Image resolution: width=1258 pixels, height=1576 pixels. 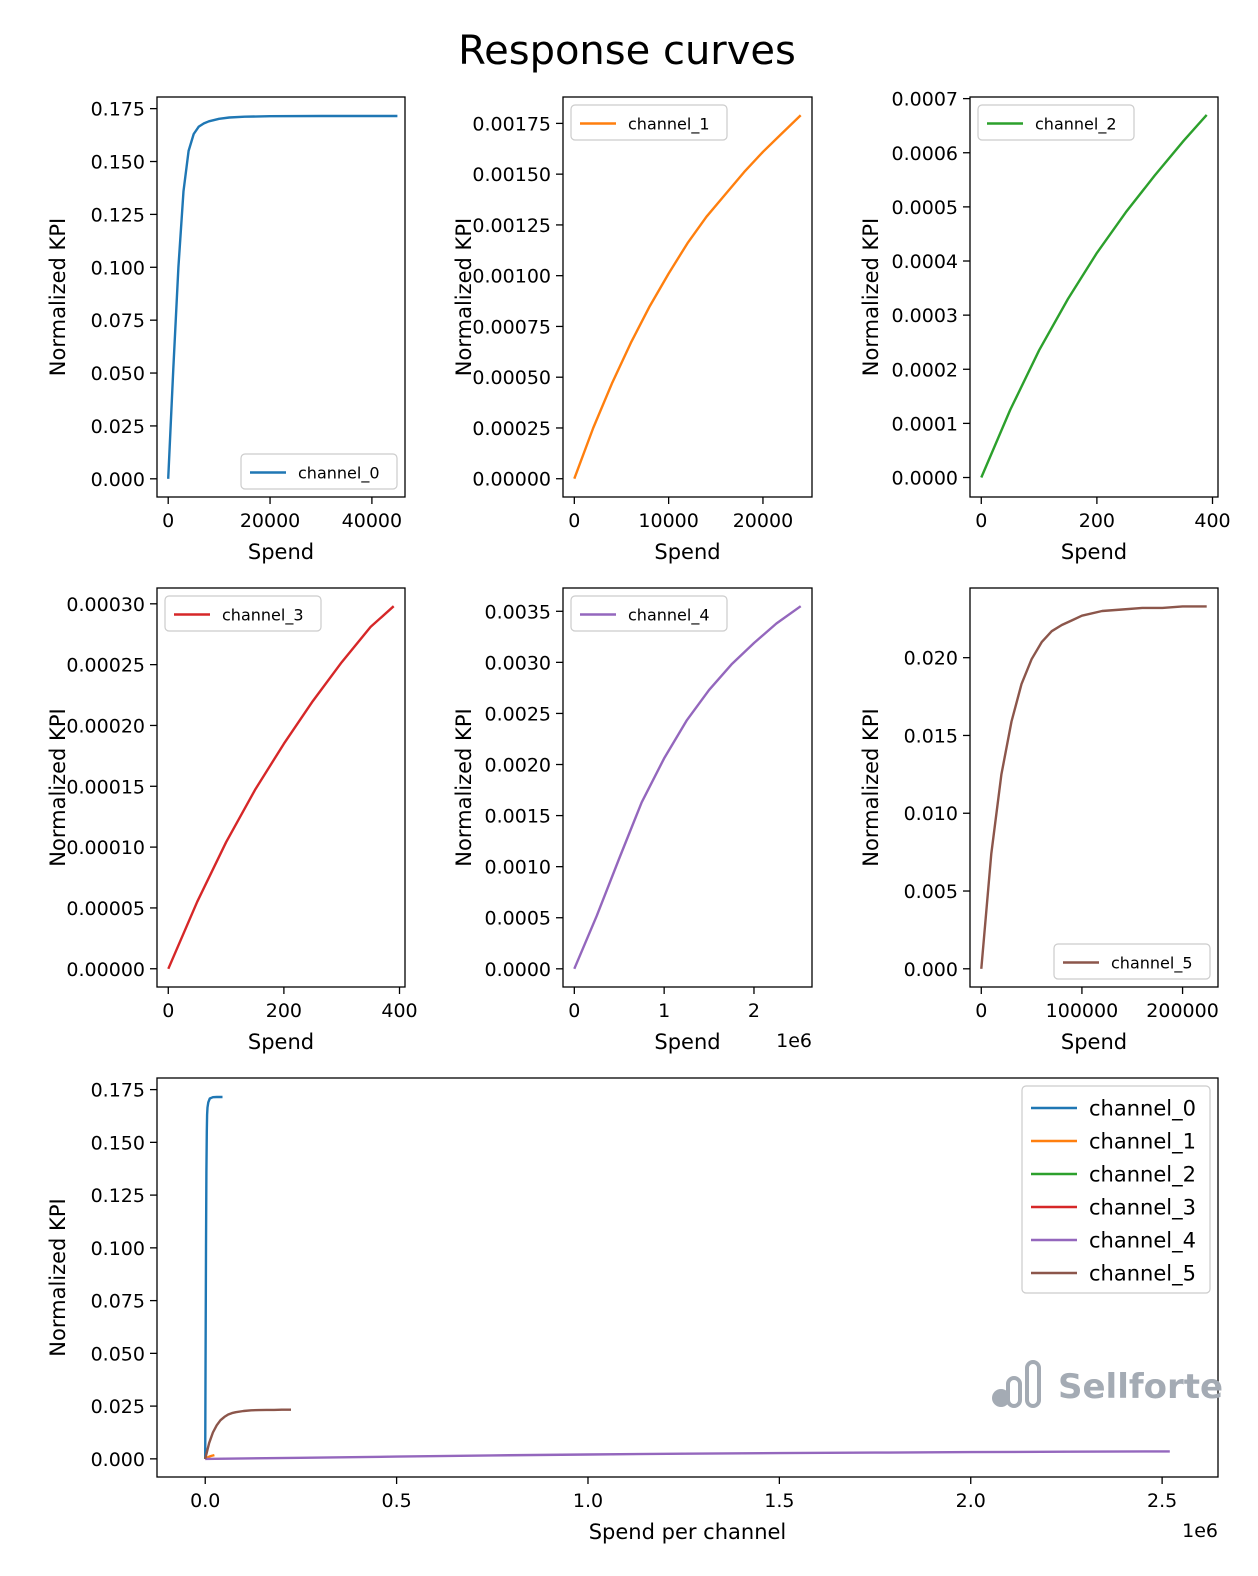 What do you see at coordinates (118, 1143) in the screenshot?
I see `y-tick-label: 0.150` at bounding box center [118, 1143].